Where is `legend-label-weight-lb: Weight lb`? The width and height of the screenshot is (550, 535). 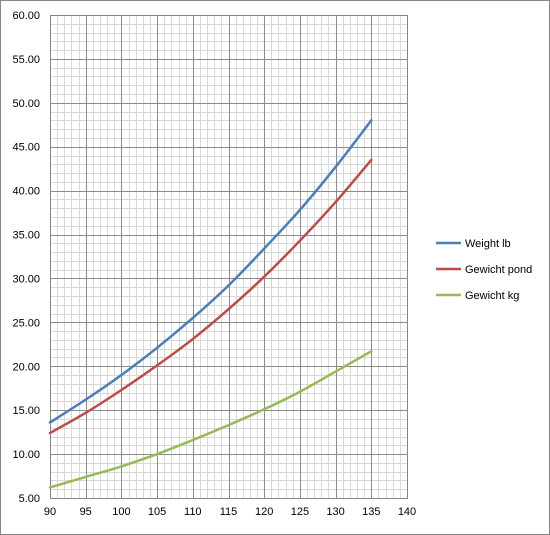 legend-label-weight-lb: Weight lb is located at coordinates (488, 244).